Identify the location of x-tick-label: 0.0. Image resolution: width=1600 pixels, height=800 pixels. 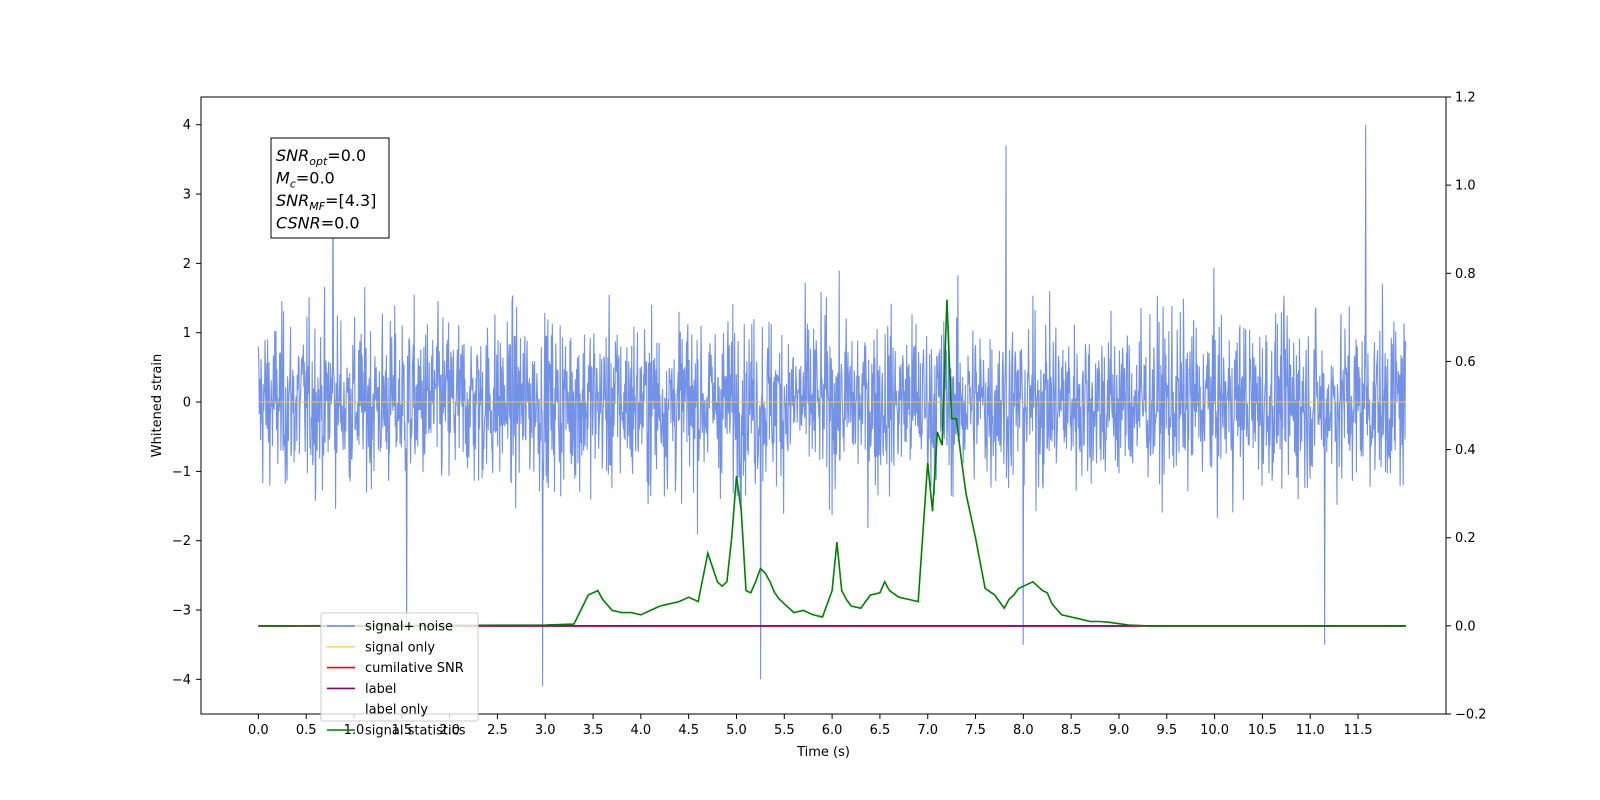
(258, 730).